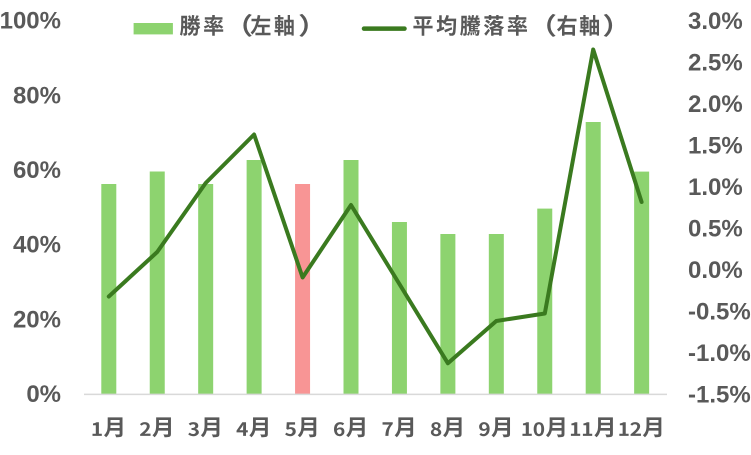 This screenshot has width=751, height=455. I want to click on svg-text: 2.5%, so click(715, 62).